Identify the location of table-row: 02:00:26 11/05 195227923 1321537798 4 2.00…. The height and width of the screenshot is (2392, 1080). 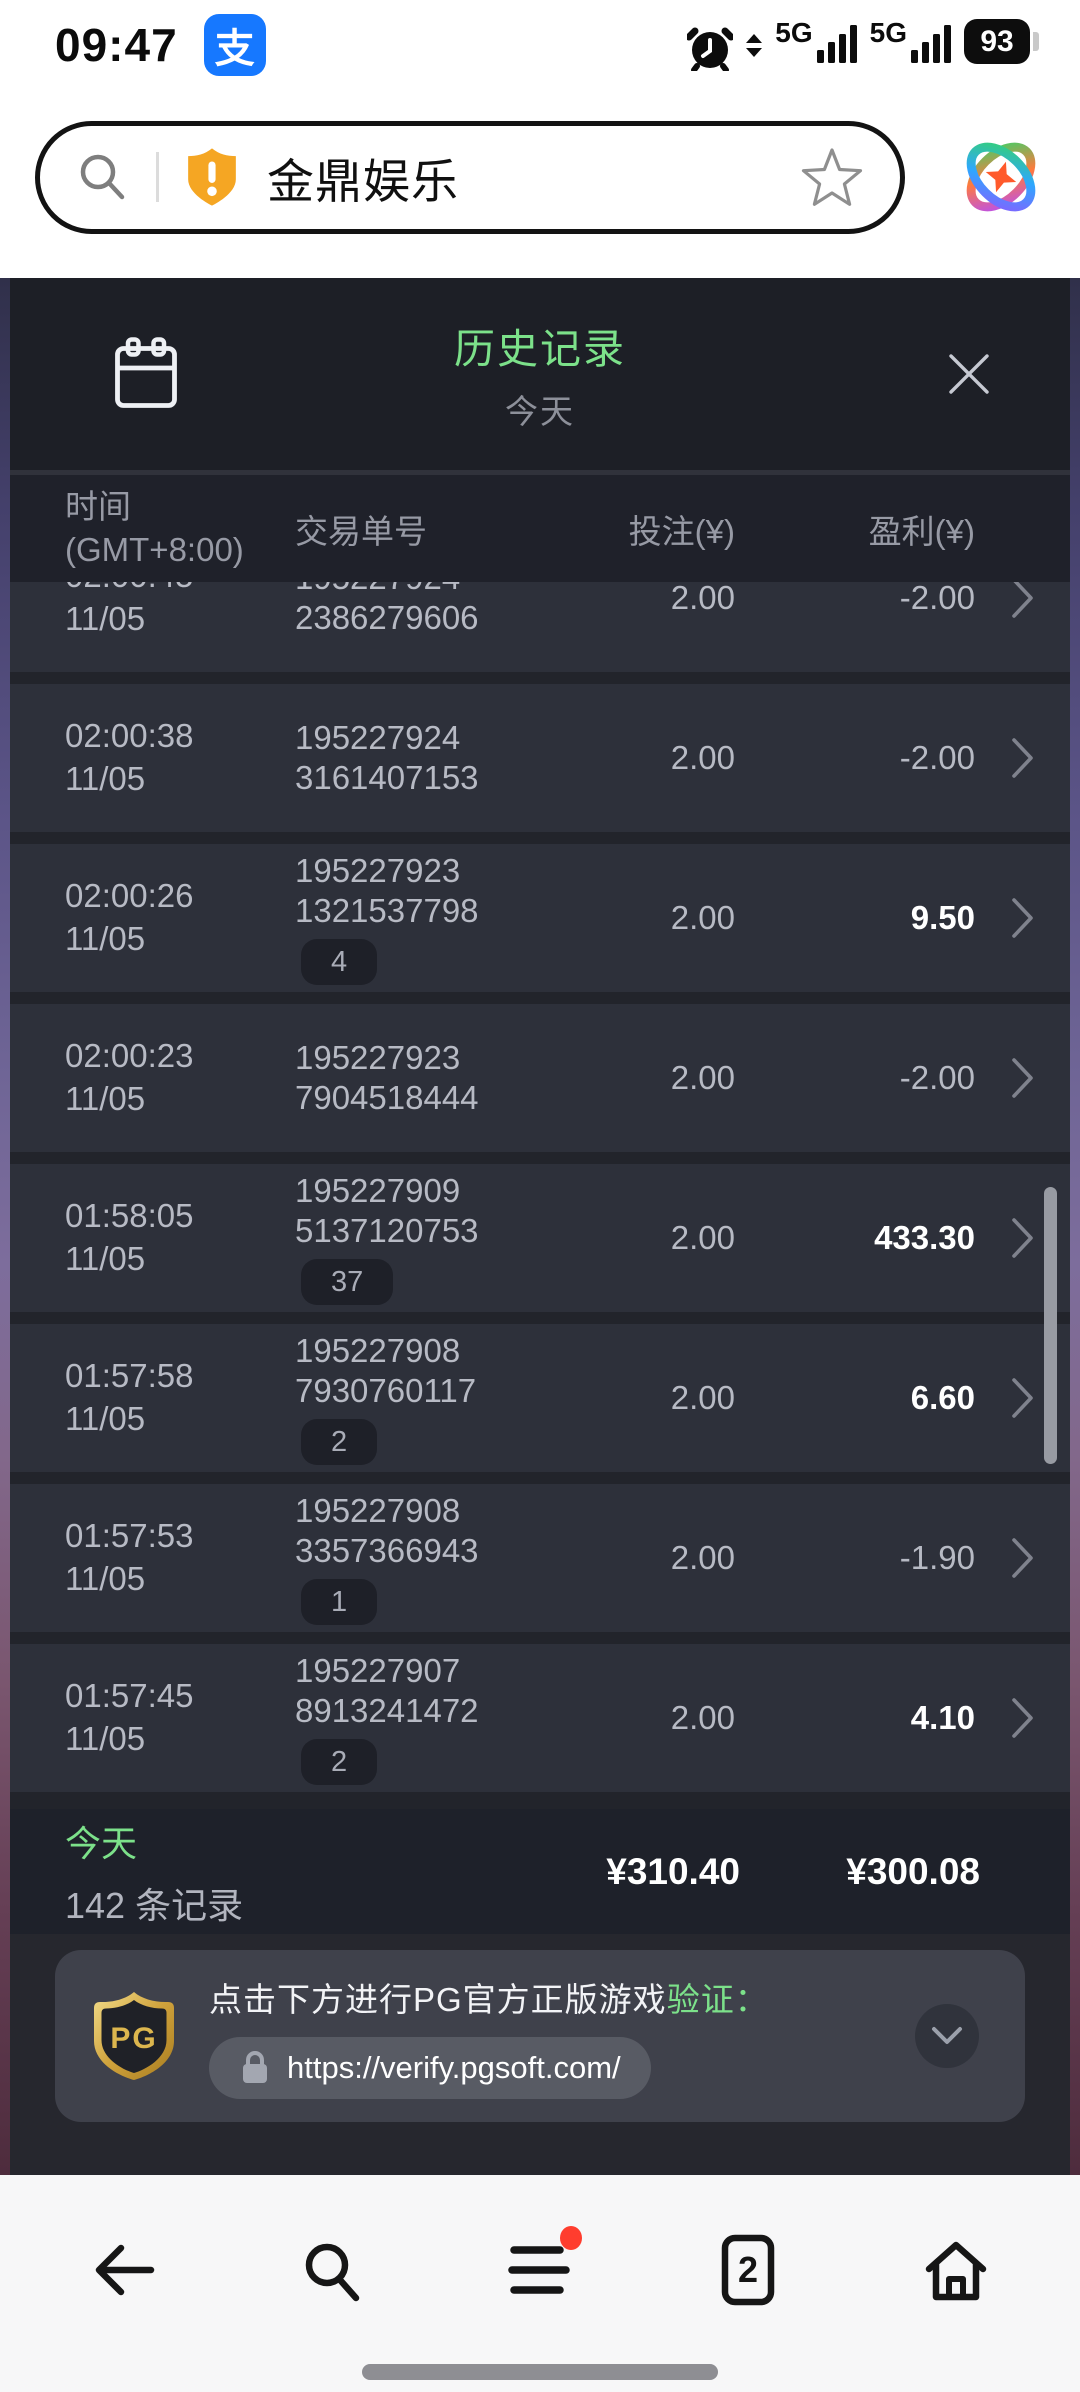
(540, 918).